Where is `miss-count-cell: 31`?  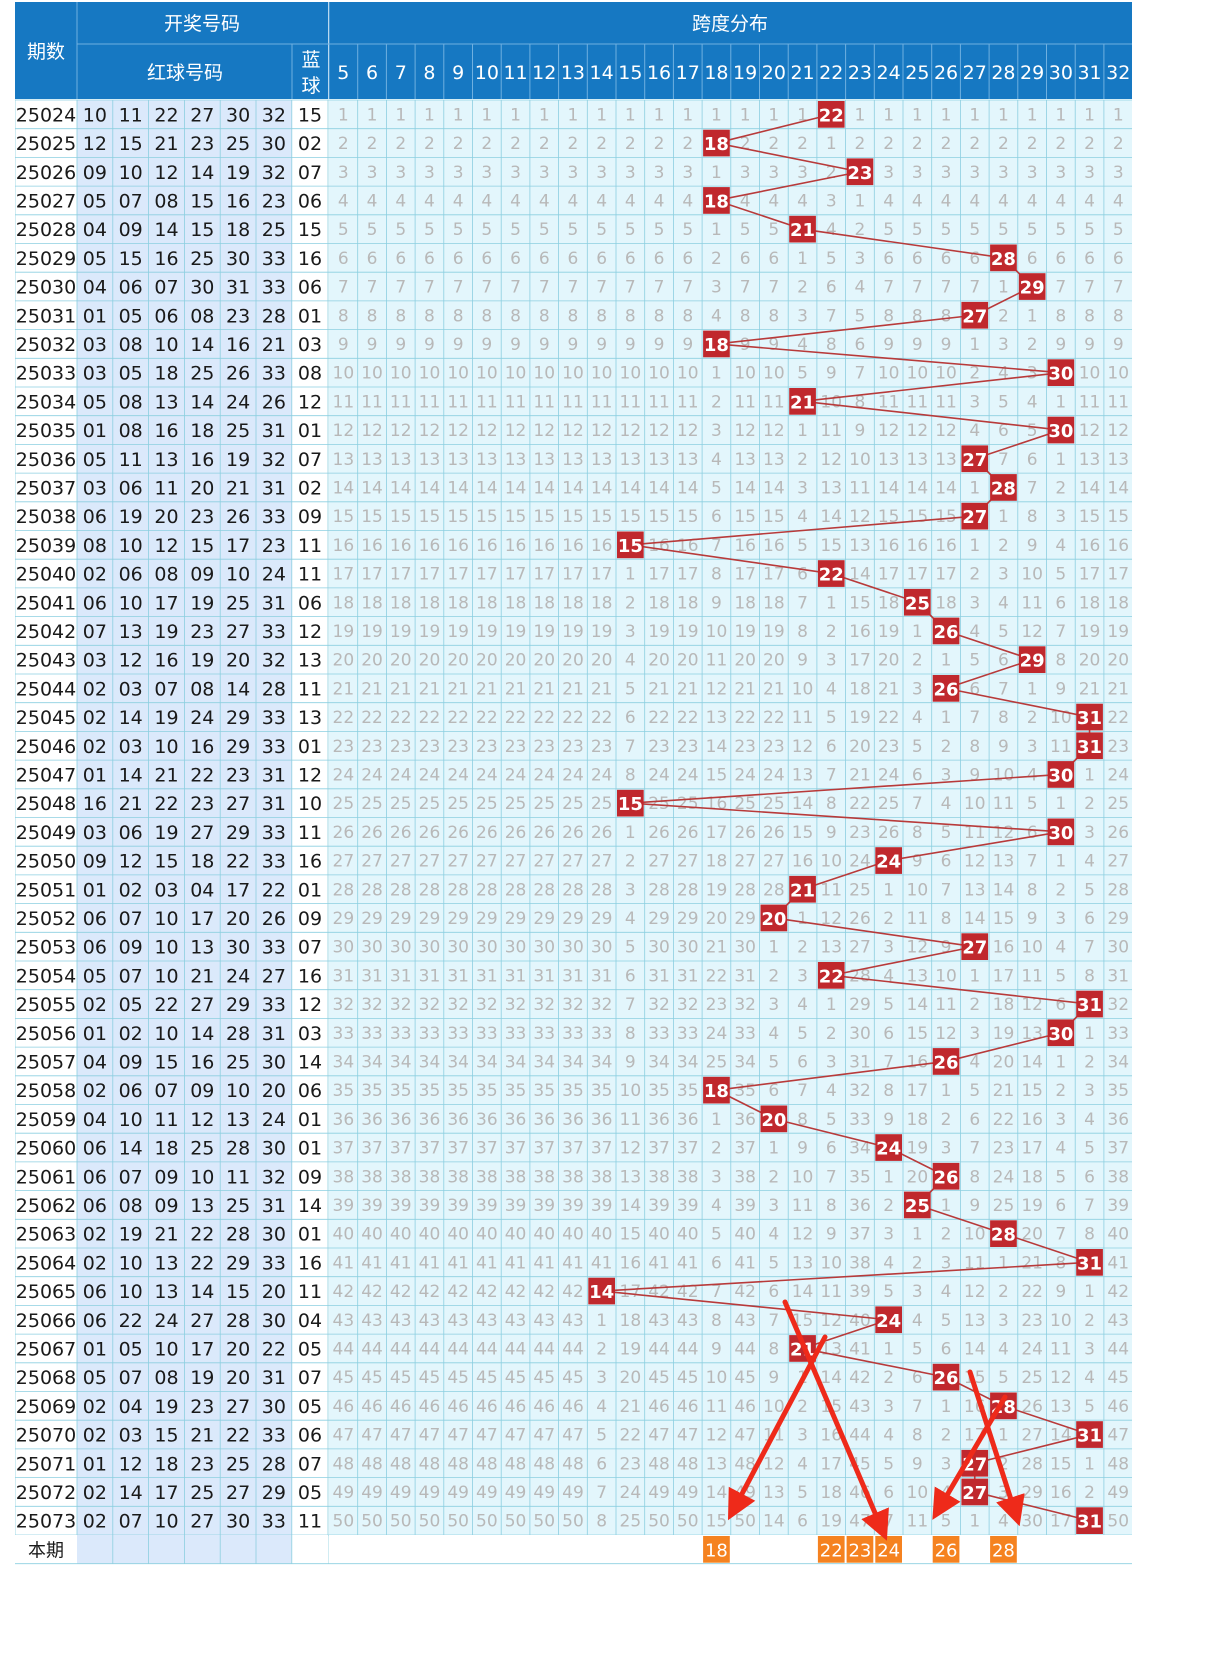
miss-count-cell: 31 is located at coordinates (860, 1062).